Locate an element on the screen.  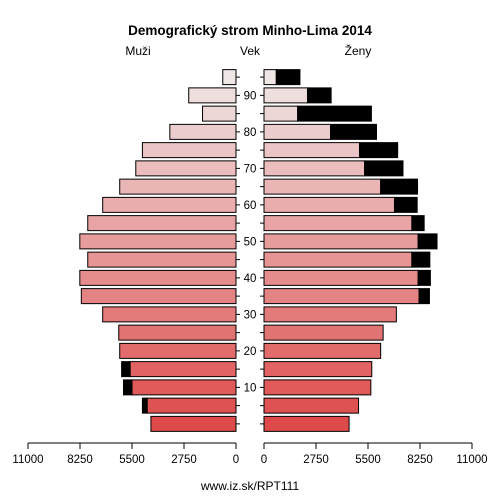
x-axis-male: 11000 8250 5500 2750 0 is located at coordinates (125, 454).